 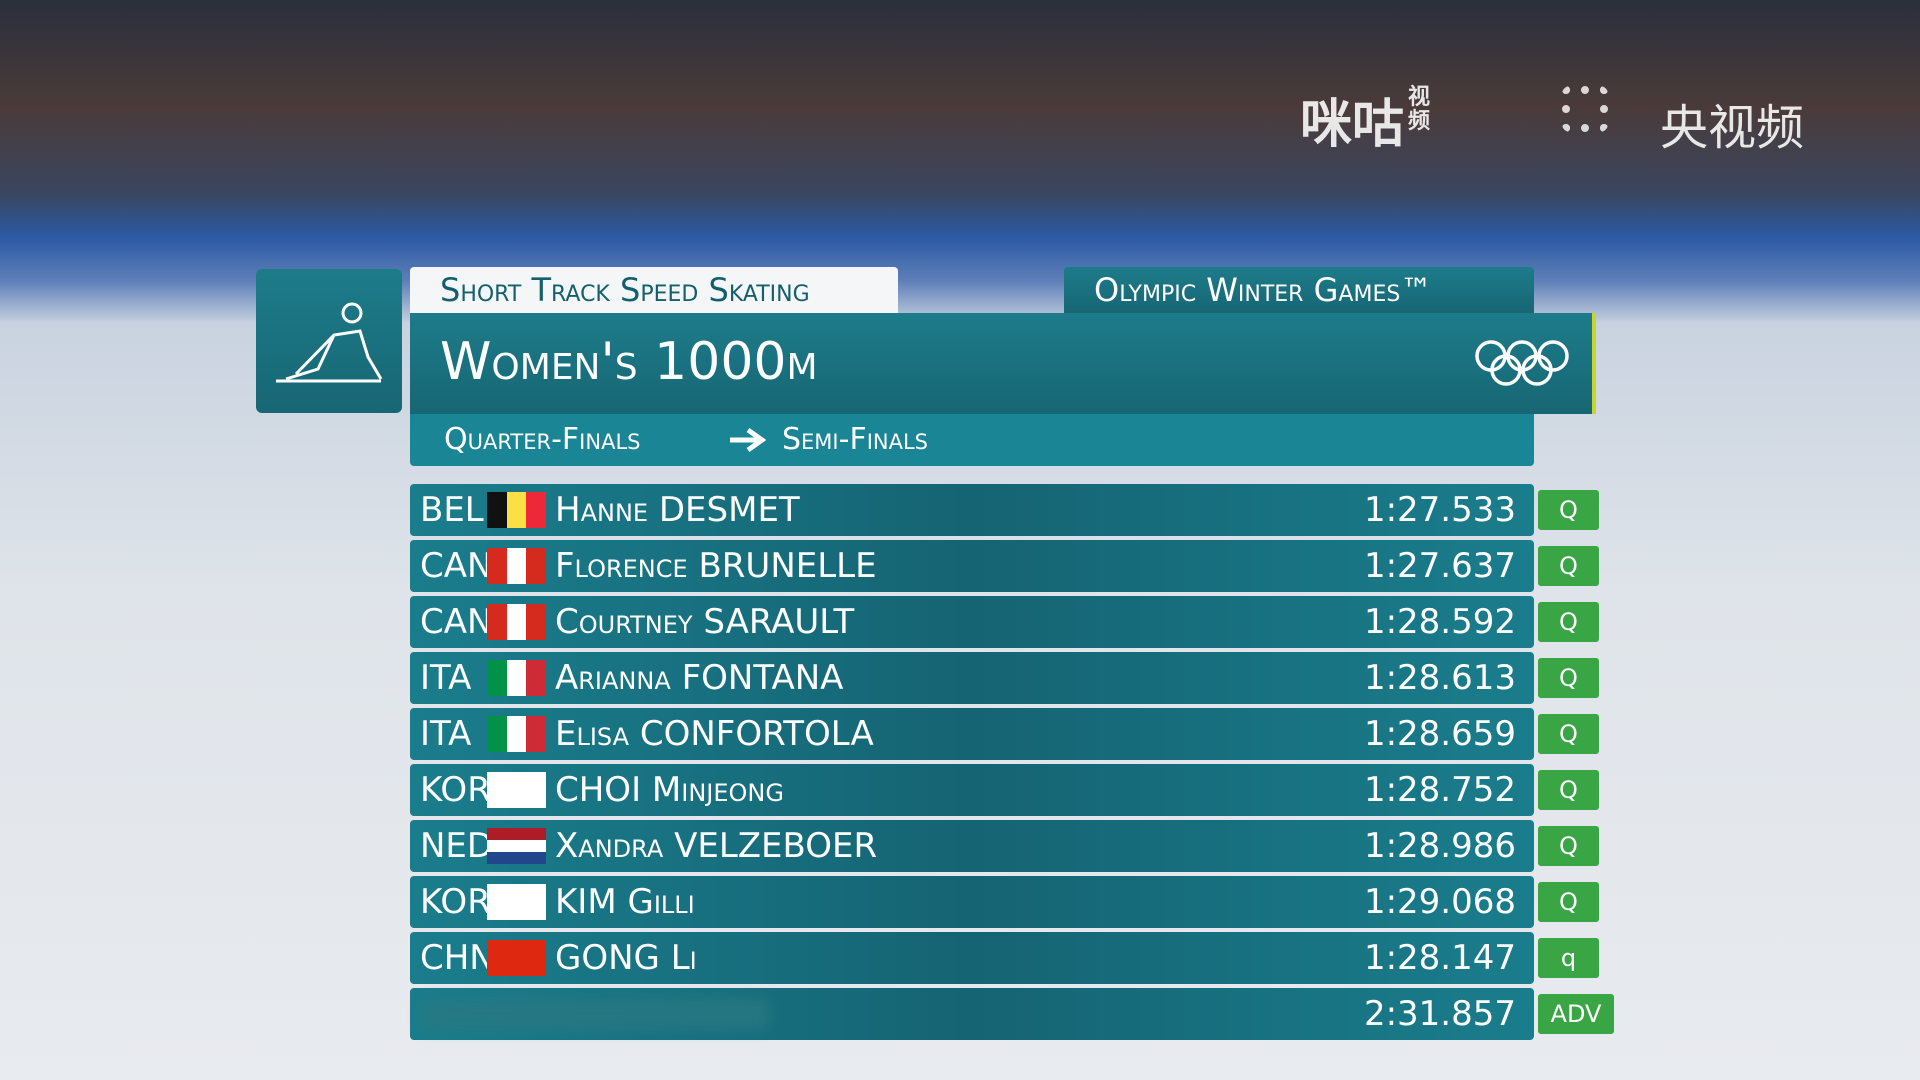 I want to click on round-bar: Quarter-Finals Semi-Finals, so click(x=972, y=440).